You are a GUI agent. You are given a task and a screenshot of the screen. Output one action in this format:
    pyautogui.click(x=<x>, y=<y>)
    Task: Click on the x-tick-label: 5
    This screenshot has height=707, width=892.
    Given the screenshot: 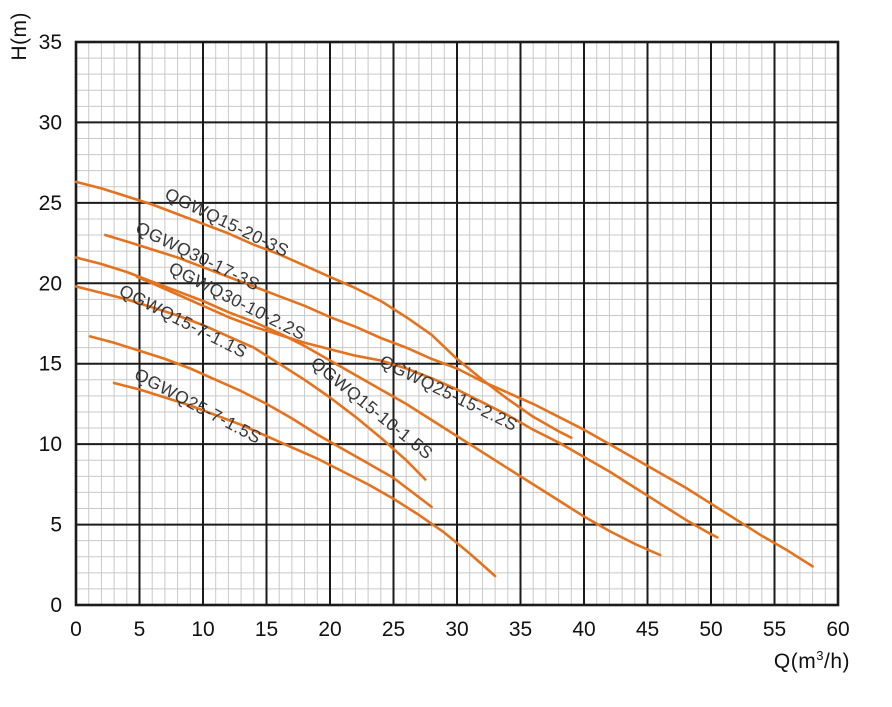 What is the action you would take?
    pyautogui.click(x=140, y=629)
    